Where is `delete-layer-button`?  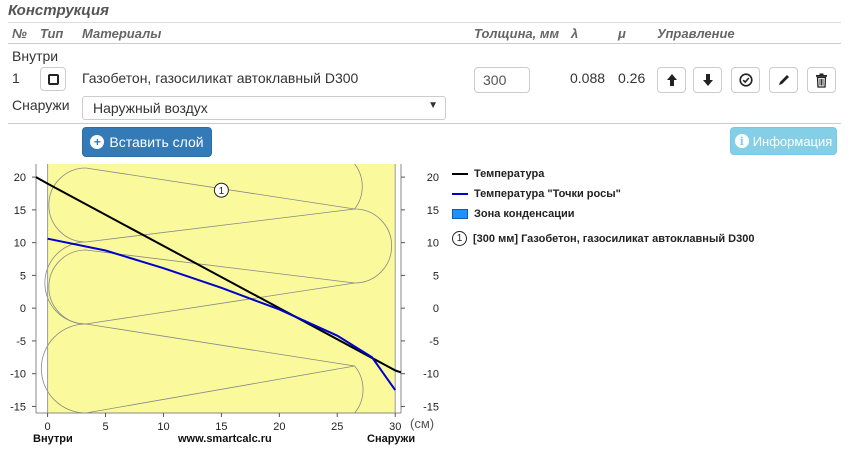
delete-layer-button is located at coordinates (821, 80).